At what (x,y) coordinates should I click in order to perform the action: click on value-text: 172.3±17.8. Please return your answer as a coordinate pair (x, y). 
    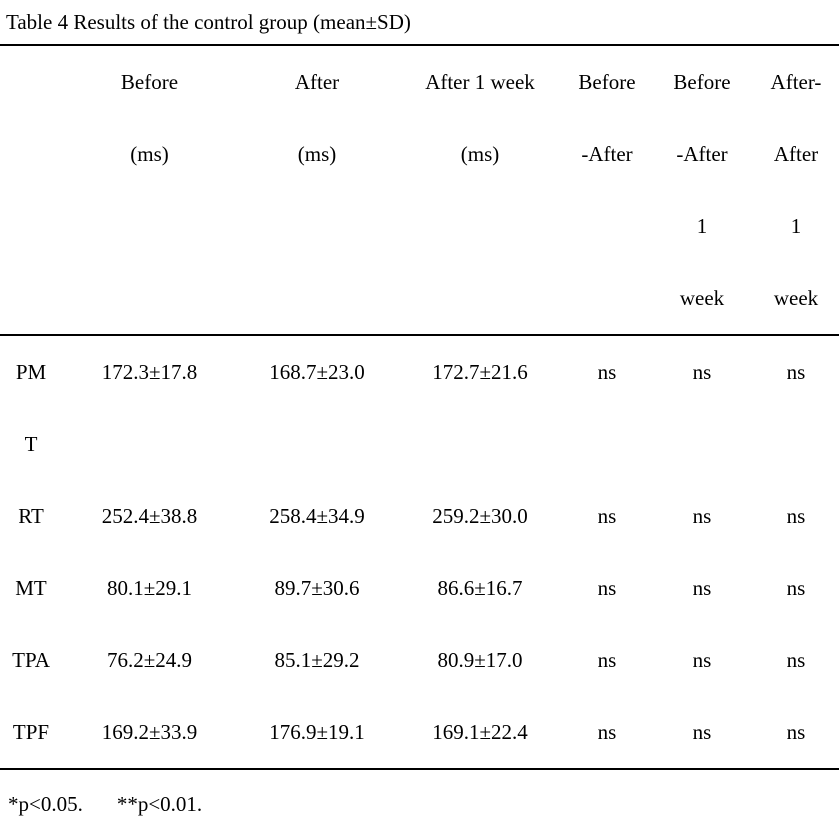
    Looking at the image, I should click on (149, 371).